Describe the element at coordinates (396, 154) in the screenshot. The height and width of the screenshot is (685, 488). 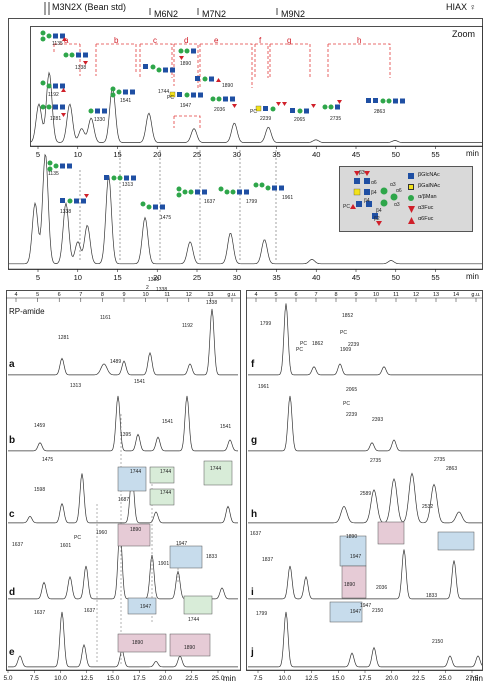
I see `x-tick-label: 50` at that location.